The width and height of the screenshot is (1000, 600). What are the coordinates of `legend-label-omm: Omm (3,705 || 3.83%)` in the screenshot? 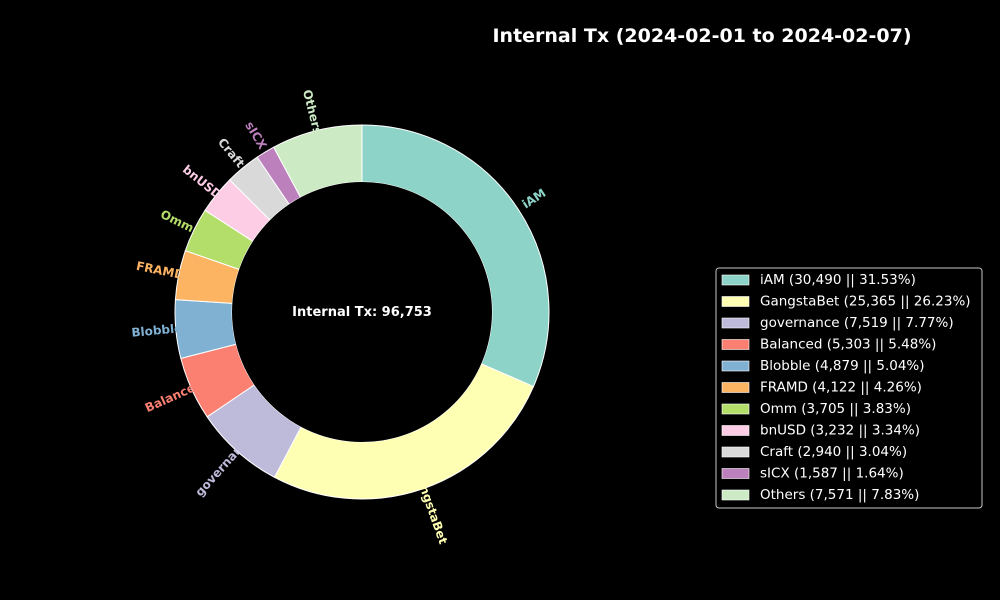 It's located at (835, 409).